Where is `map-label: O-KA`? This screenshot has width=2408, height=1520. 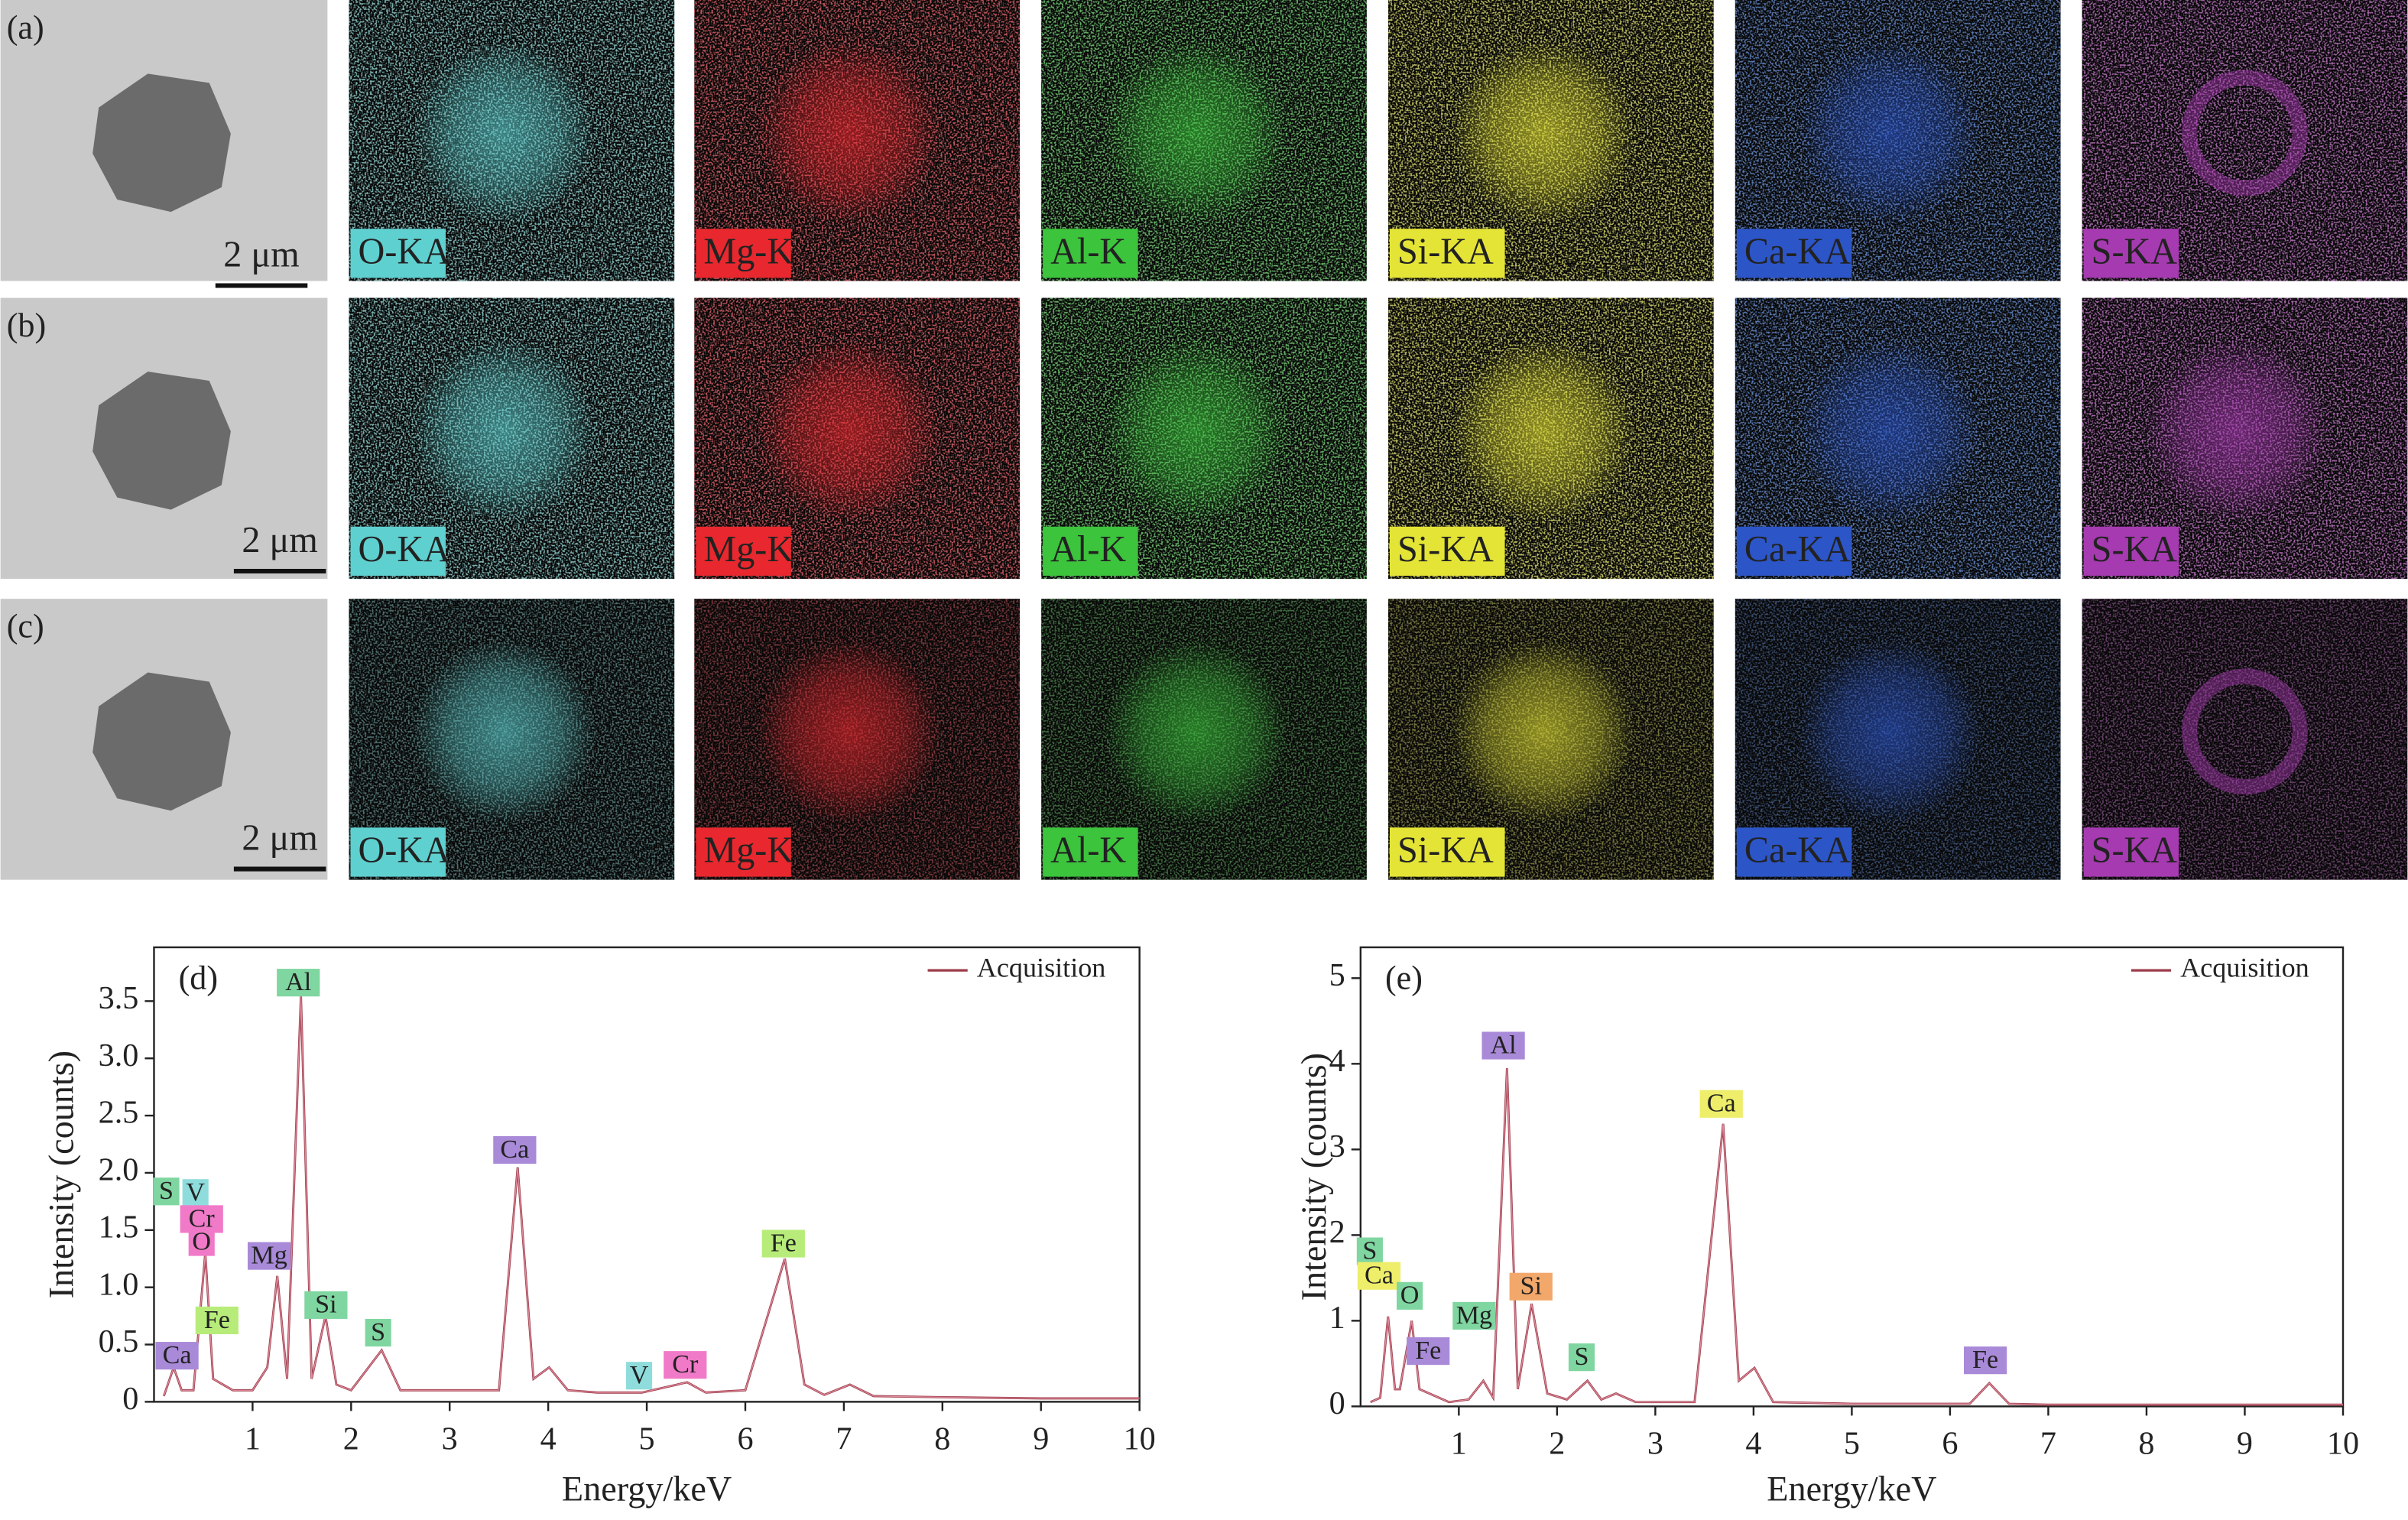 map-label: O-KA is located at coordinates (405, 549).